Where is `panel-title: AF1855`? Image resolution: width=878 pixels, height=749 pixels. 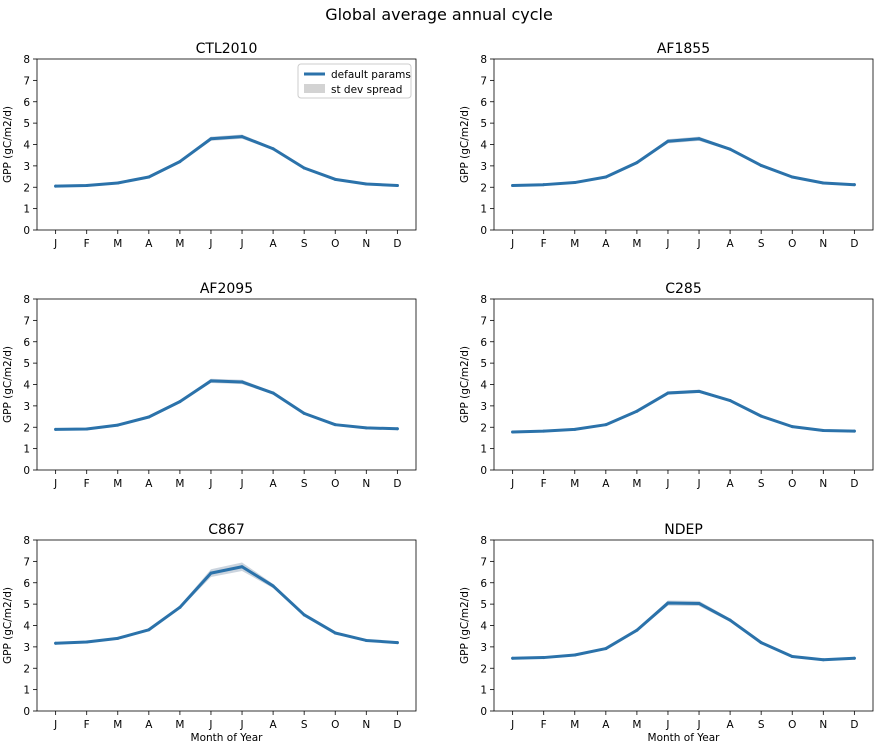
panel-title: AF1855 is located at coordinates (683, 49).